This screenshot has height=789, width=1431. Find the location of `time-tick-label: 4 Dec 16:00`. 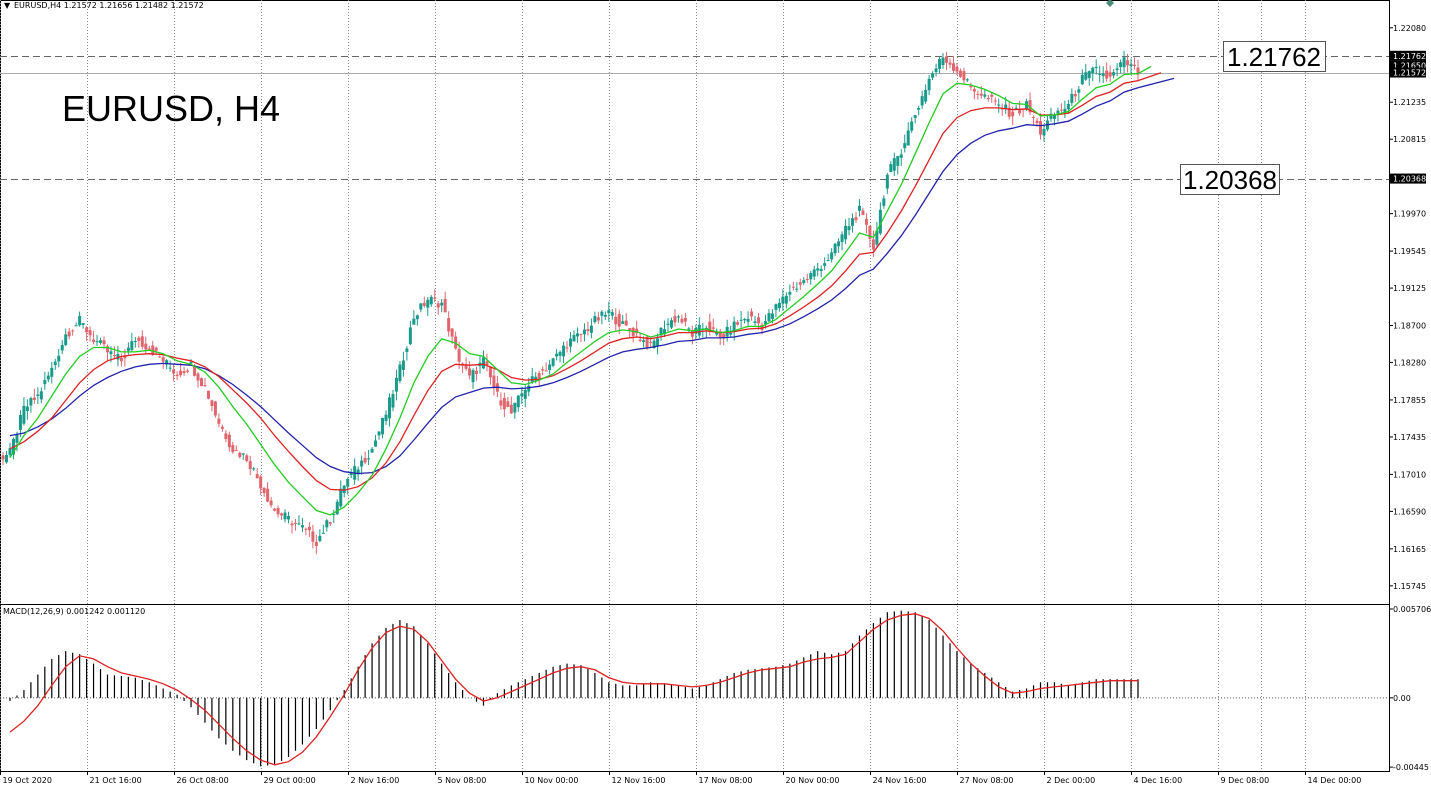

time-tick-label: 4 Dec 16:00 is located at coordinates (1158, 780).